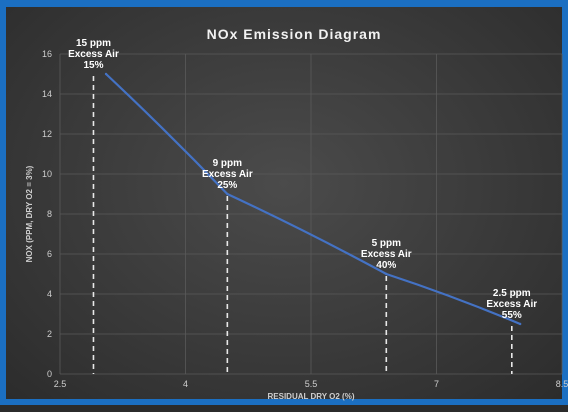 The height and width of the screenshot is (412, 568). I want to click on y-axis-title: NOX (PPM, DRY O2 = 3%), so click(29, 213).